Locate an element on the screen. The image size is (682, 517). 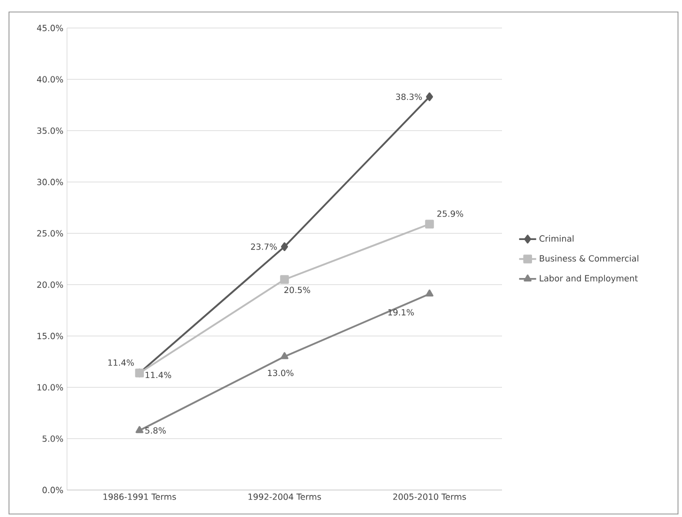
y-tick-label: 0.0% is located at coordinates (53, 490).